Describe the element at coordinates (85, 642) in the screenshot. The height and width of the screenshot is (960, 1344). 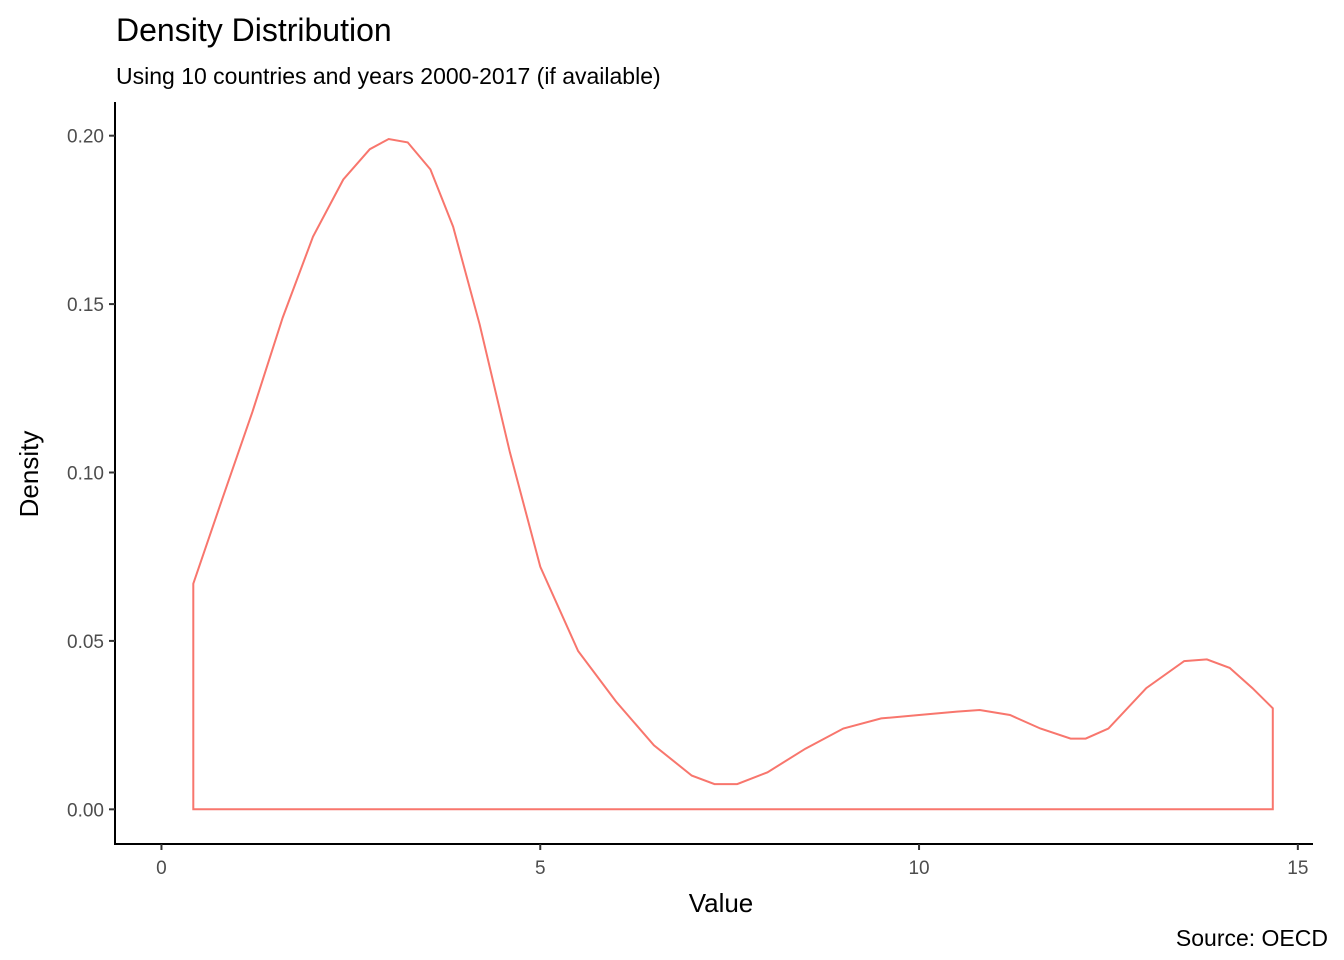
I see `y-tick-label: 0.05` at that location.